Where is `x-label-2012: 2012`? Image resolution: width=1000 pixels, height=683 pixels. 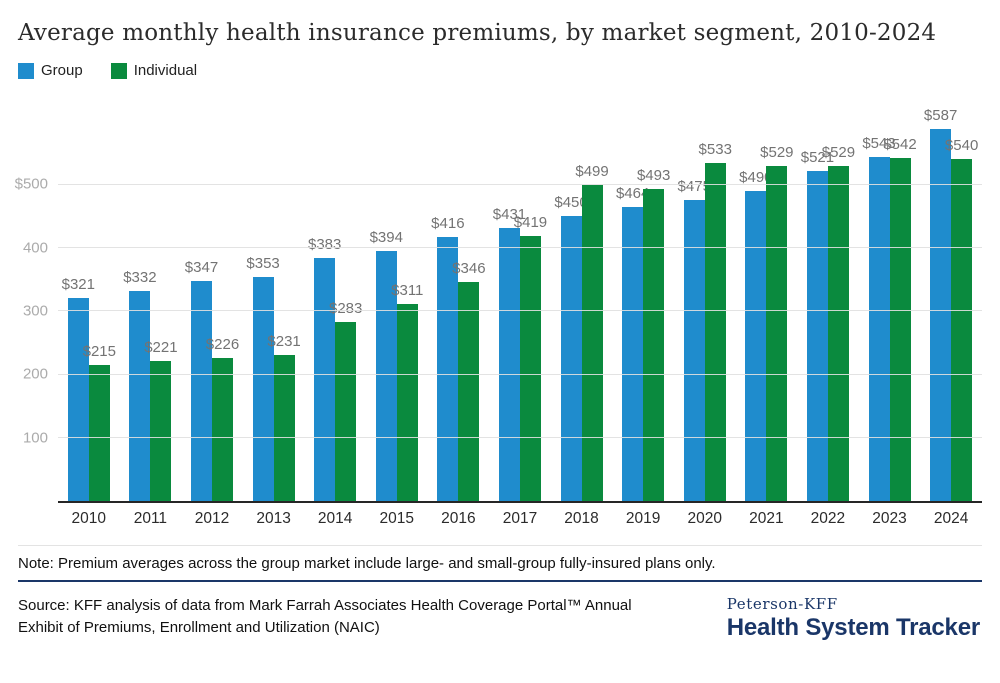
x-label-2012: 2012 is located at coordinates (212, 518).